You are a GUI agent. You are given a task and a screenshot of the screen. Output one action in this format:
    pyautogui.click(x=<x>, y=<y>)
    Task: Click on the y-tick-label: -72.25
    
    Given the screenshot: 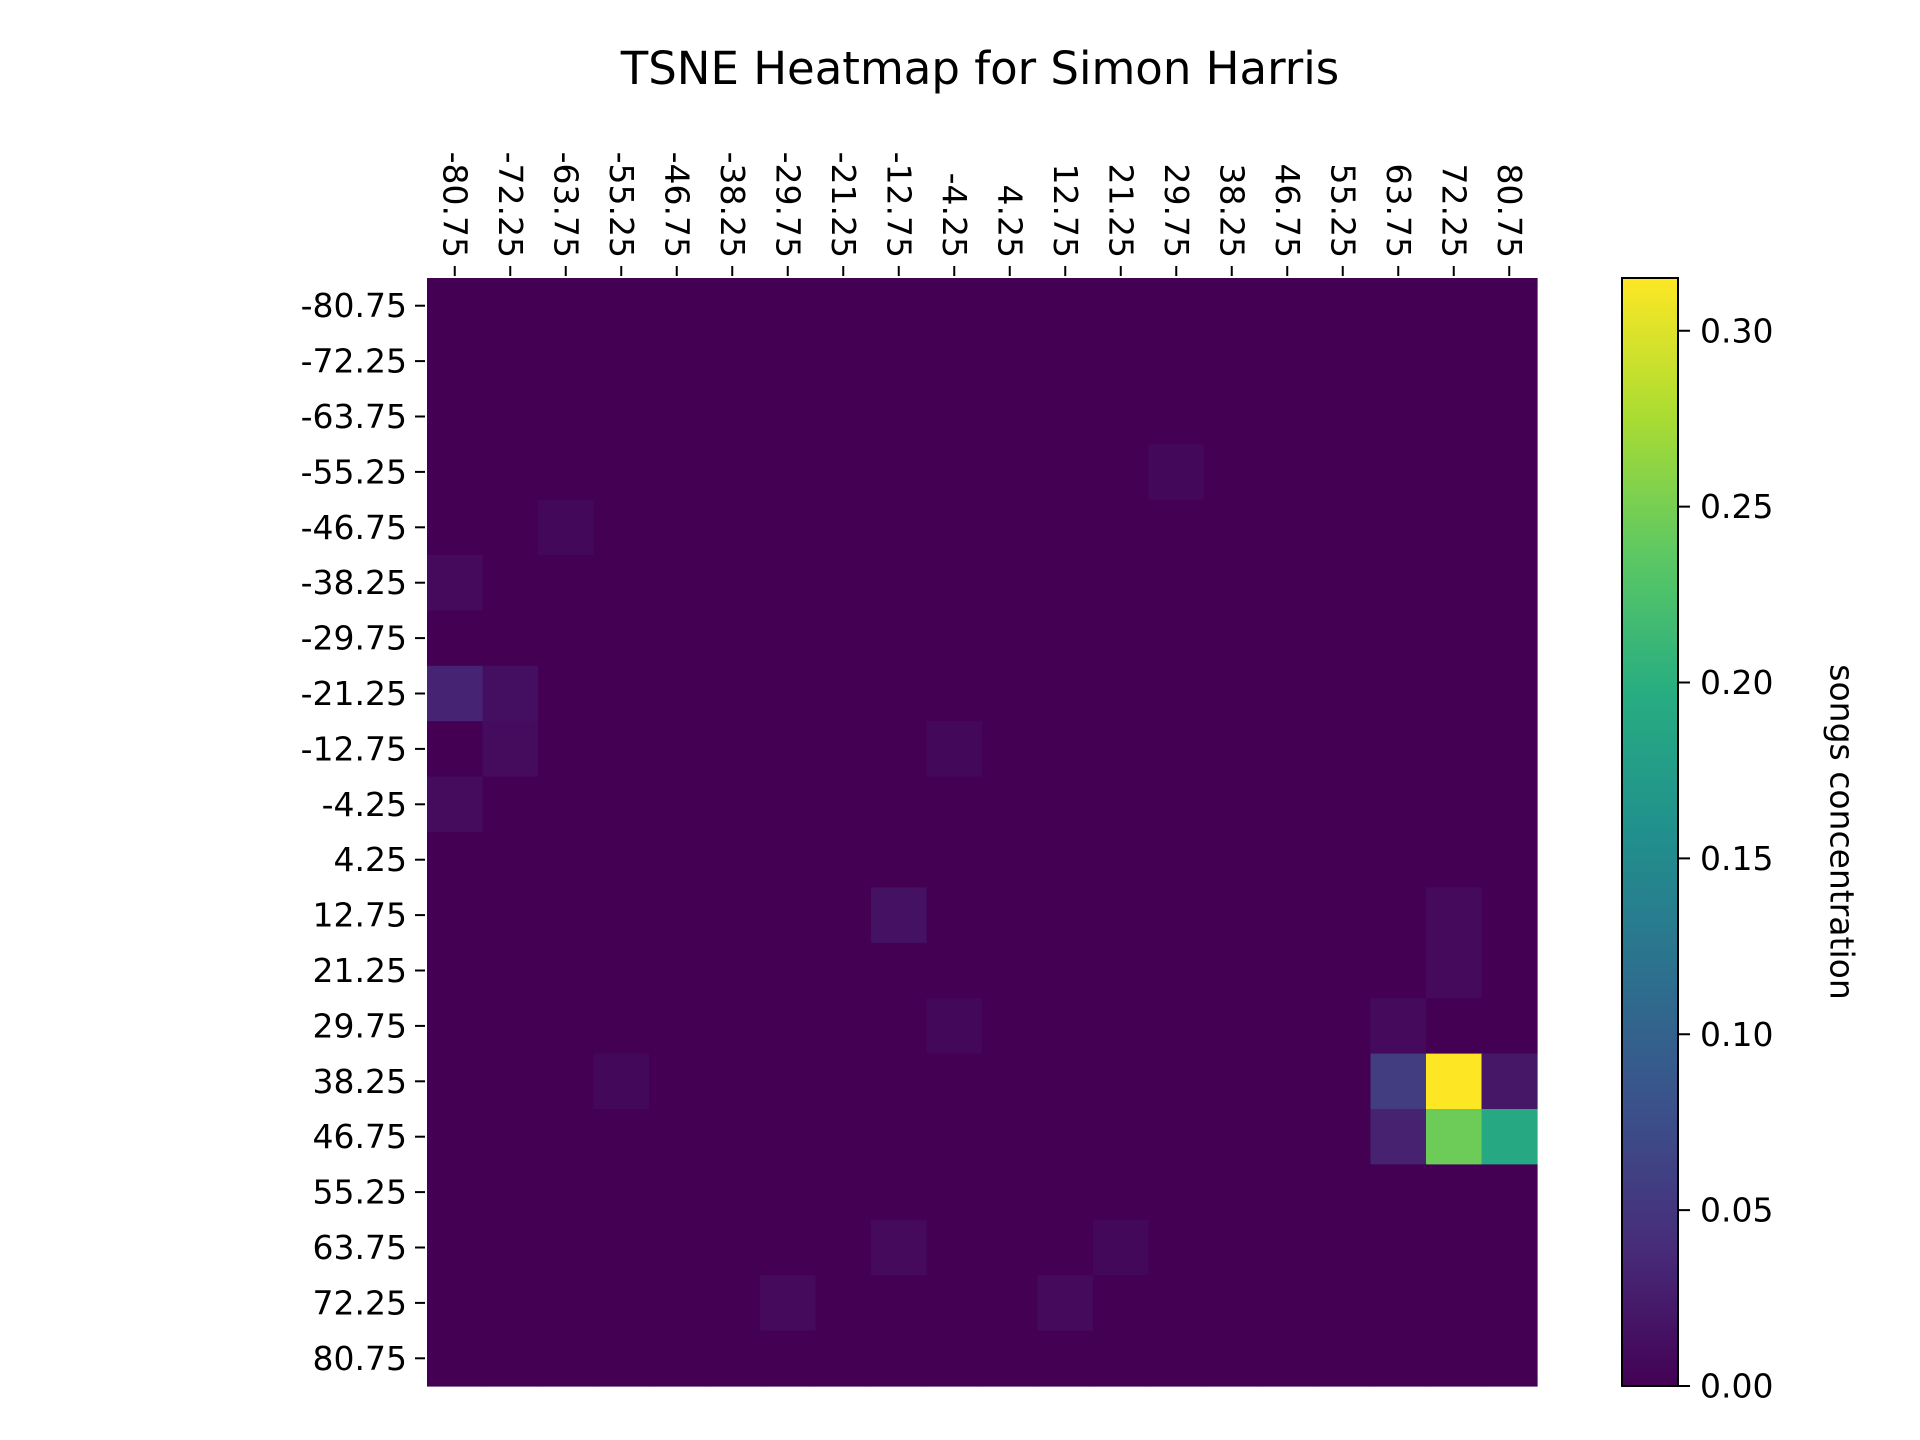 What is the action you would take?
    pyautogui.click(x=354, y=361)
    